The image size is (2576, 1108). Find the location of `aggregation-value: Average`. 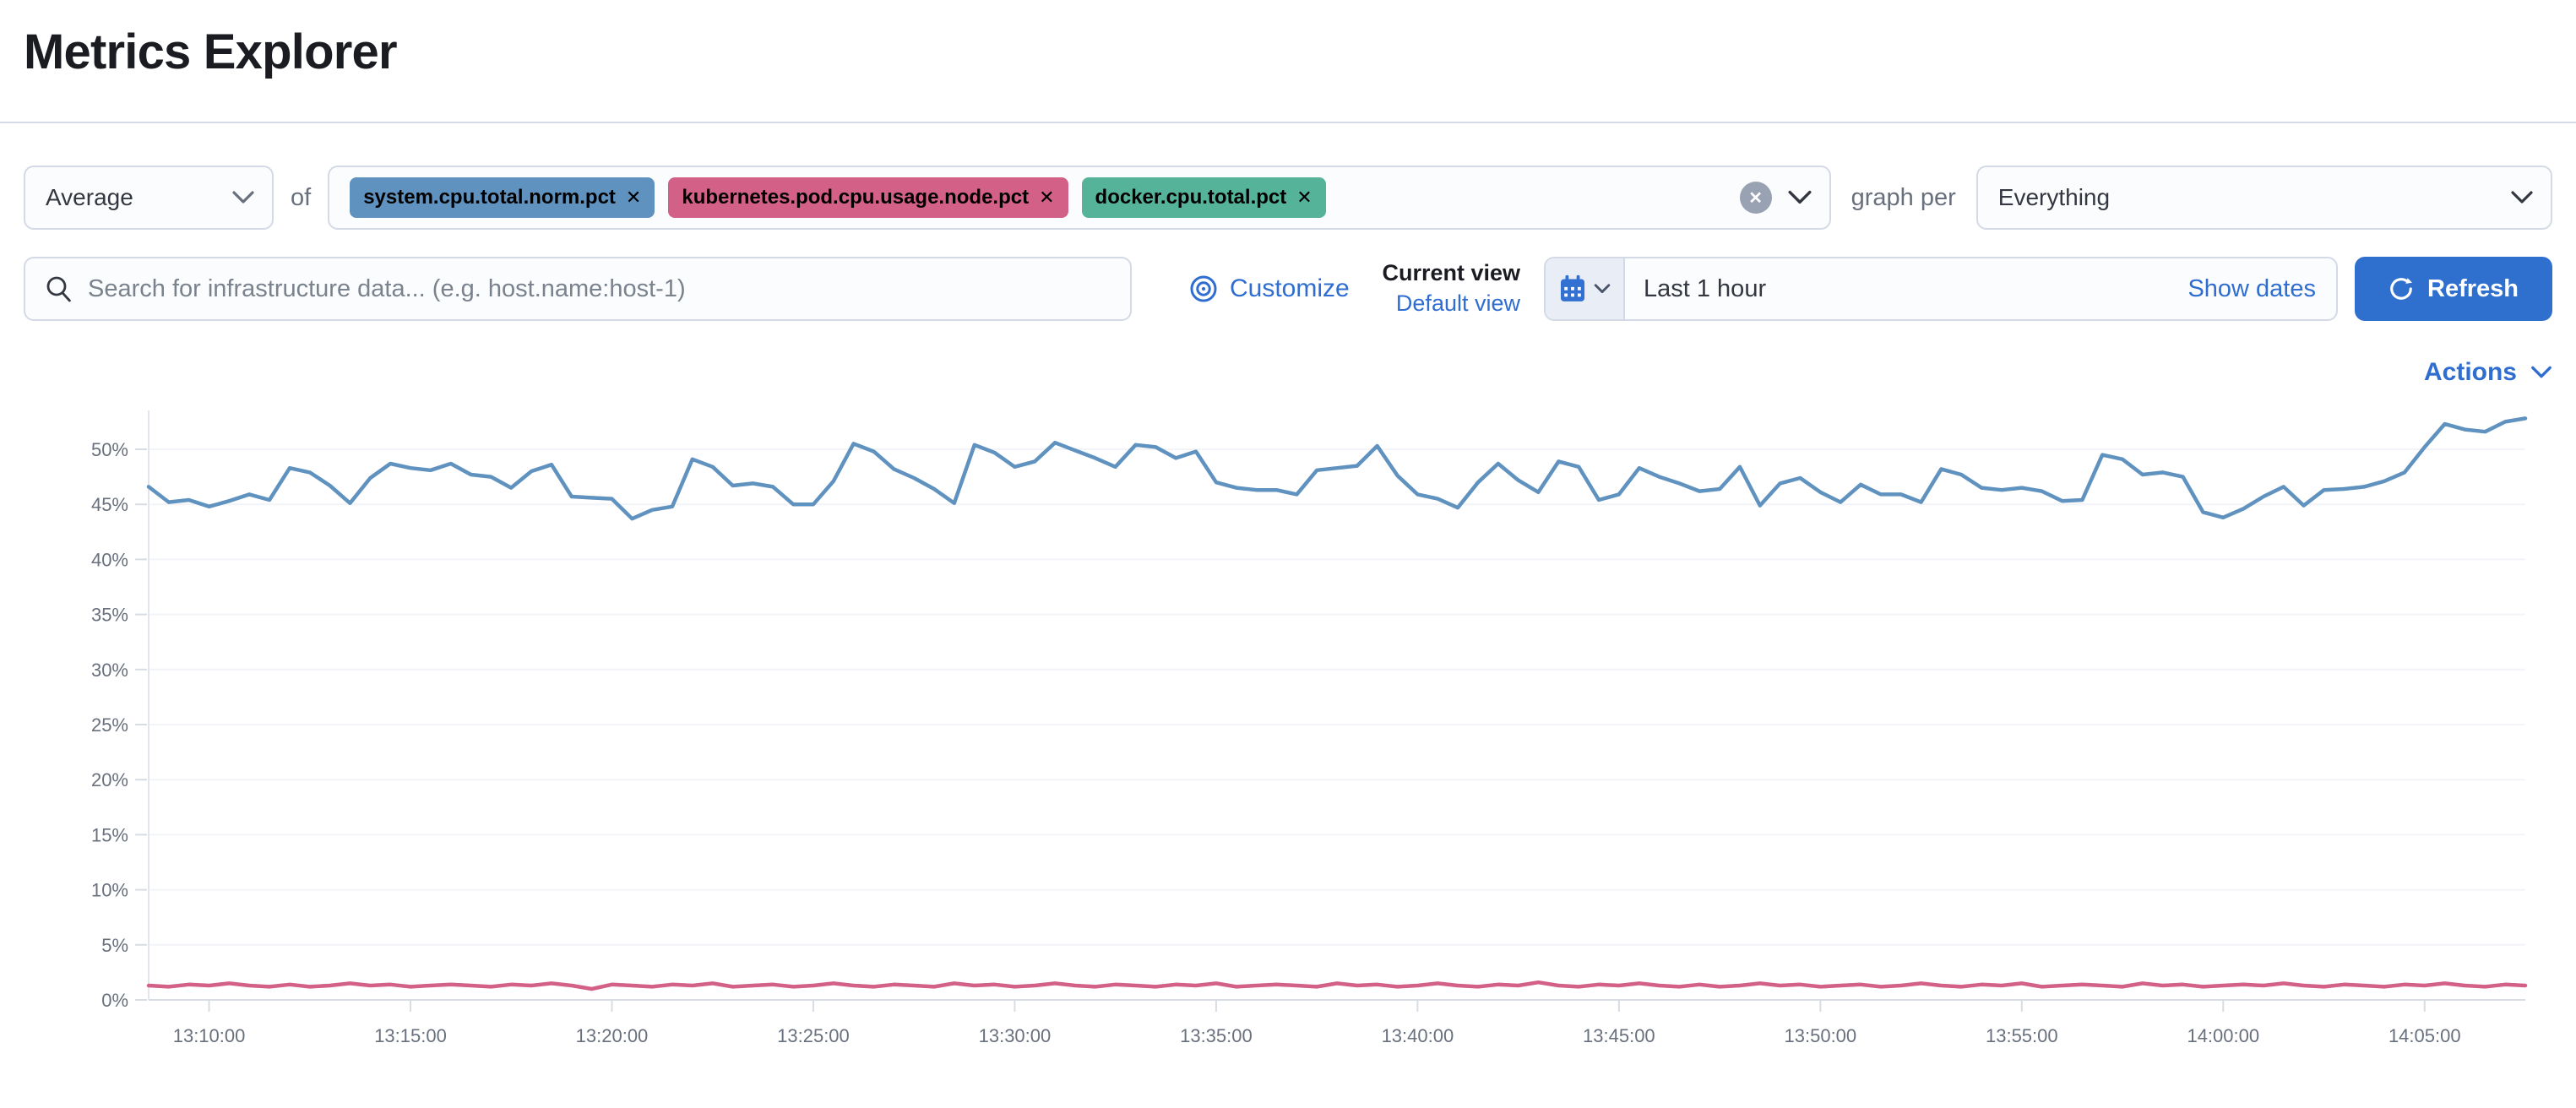

aggregation-value: Average is located at coordinates (89, 197).